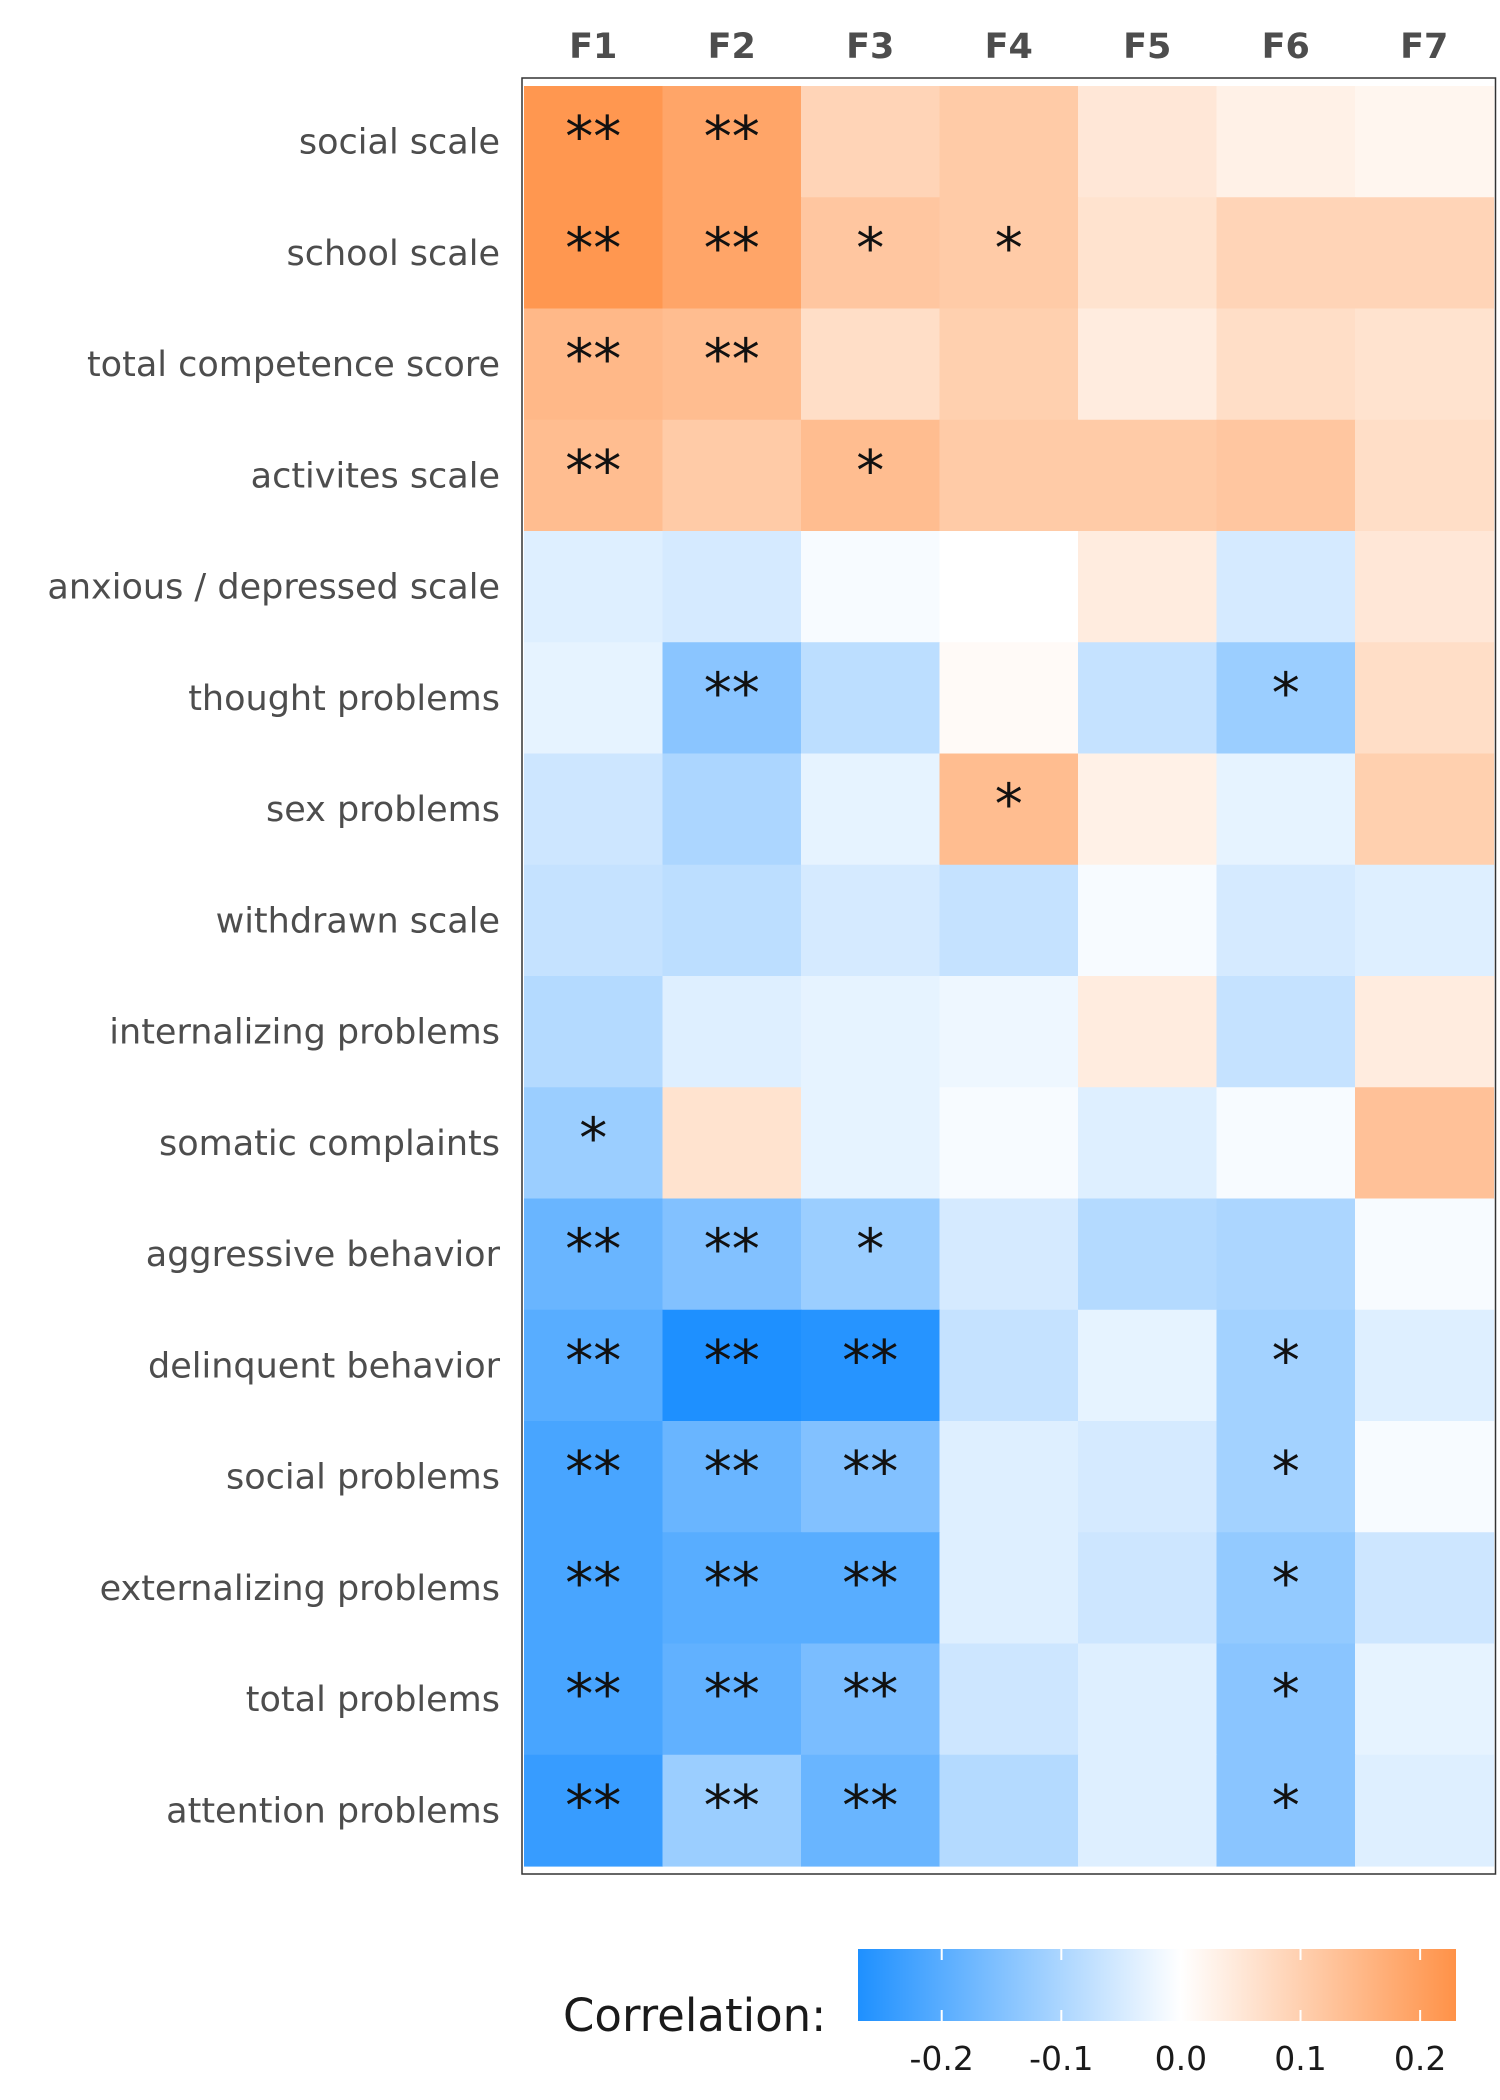  I want to click on legend-colorbar, so click(1157, 1985).